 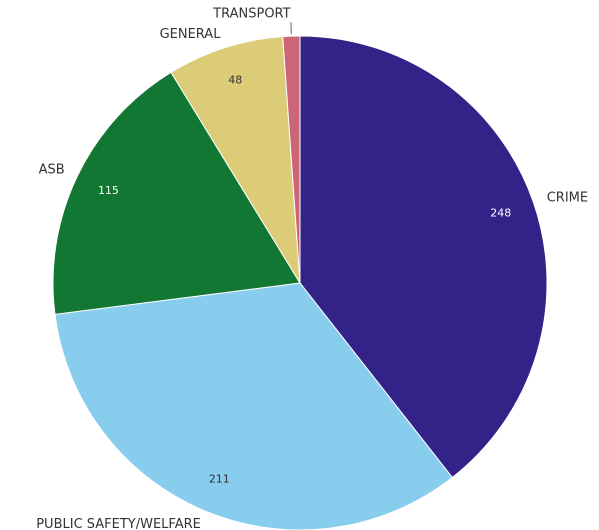 What do you see at coordinates (500, 213) in the screenshot?
I see `data-label: 248` at bounding box center [500, 213].